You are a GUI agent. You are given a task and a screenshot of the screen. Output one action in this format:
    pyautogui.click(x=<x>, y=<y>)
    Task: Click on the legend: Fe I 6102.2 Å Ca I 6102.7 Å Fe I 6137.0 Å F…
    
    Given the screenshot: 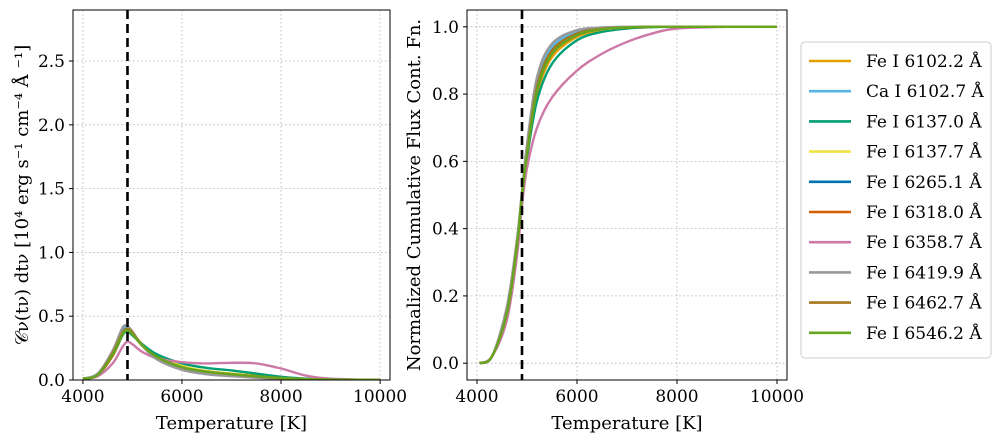 What is the action you would take?
    pyautogui.click(x=896, y=200)
    